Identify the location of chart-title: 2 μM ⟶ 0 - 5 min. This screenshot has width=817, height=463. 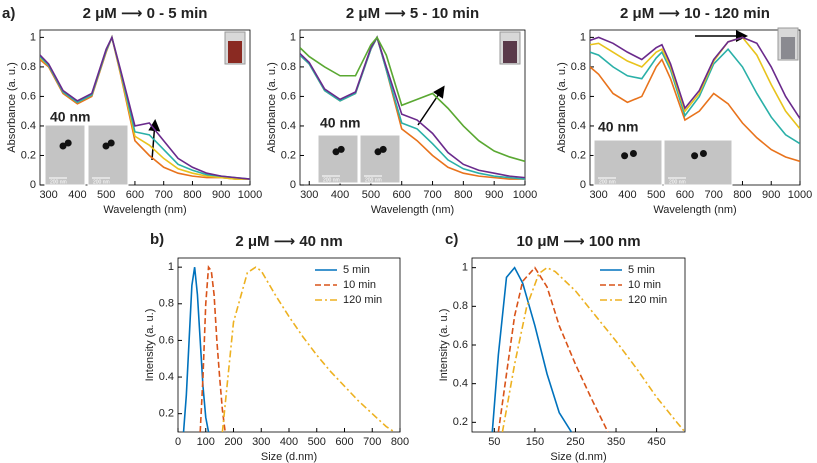
(145, 13).